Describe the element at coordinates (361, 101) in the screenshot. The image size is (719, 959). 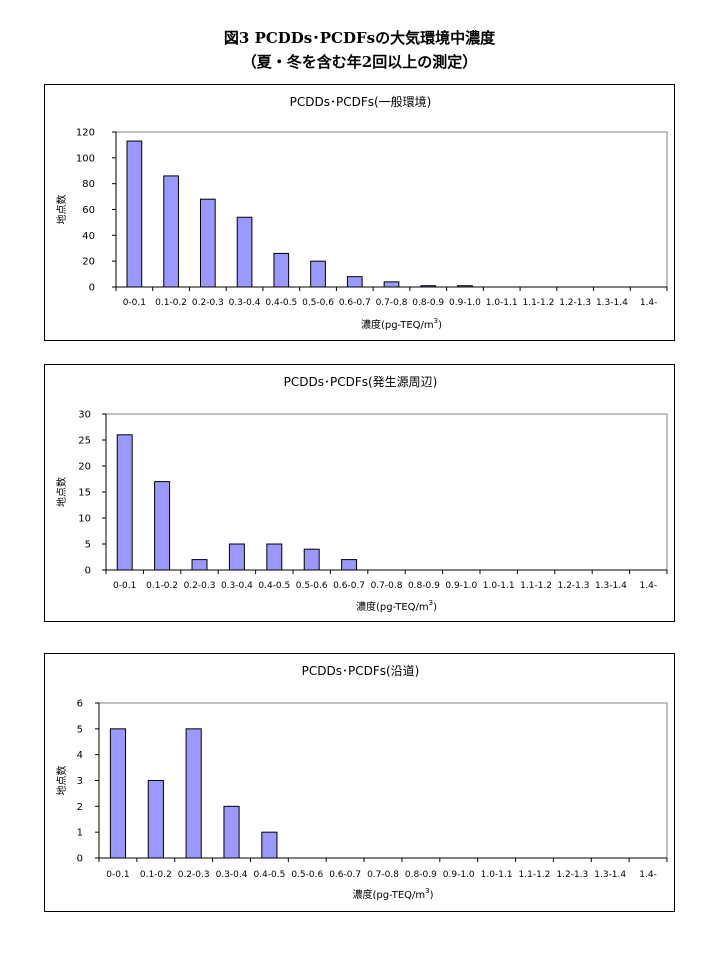
I see `chart-title: PCDDs･PCDFs(一般環境)` at that location.